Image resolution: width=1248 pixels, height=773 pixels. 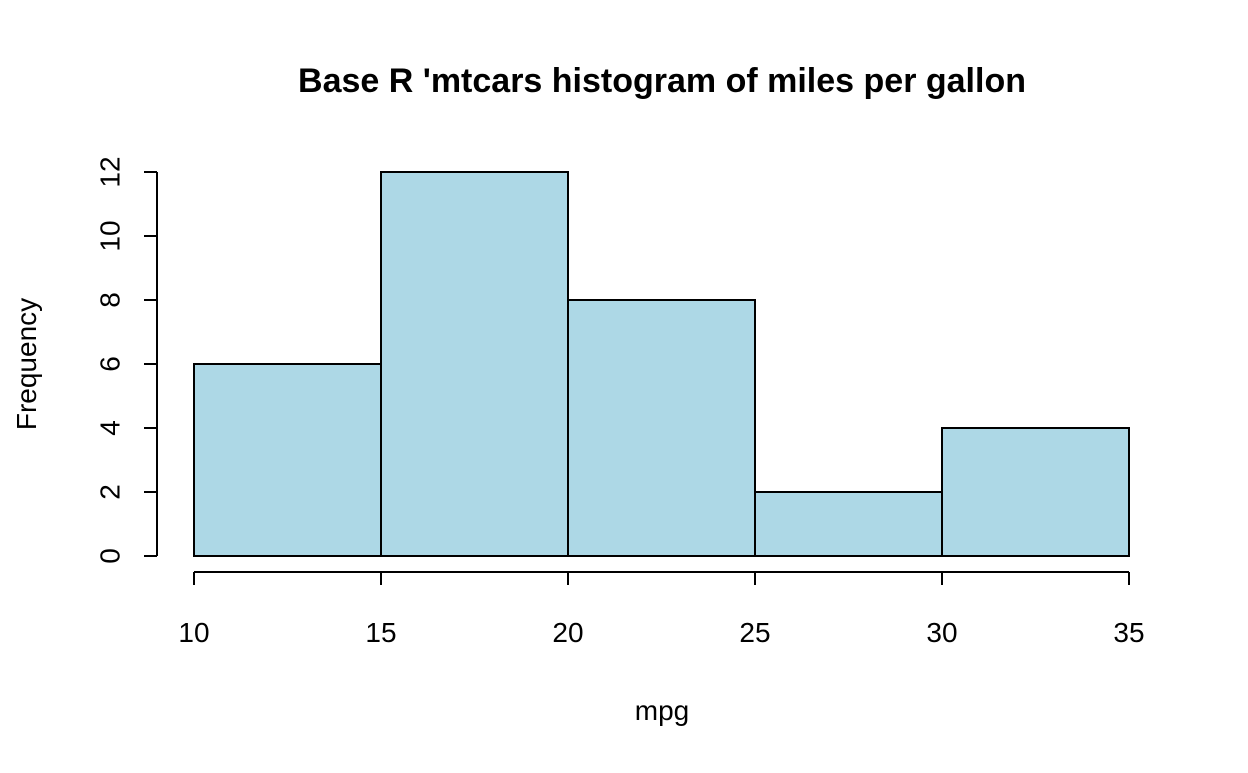 What do you see at coordinates (1128, 632) in the screenshot?
I see `x-tick-label: 35` at bounding box center [1128, 632].